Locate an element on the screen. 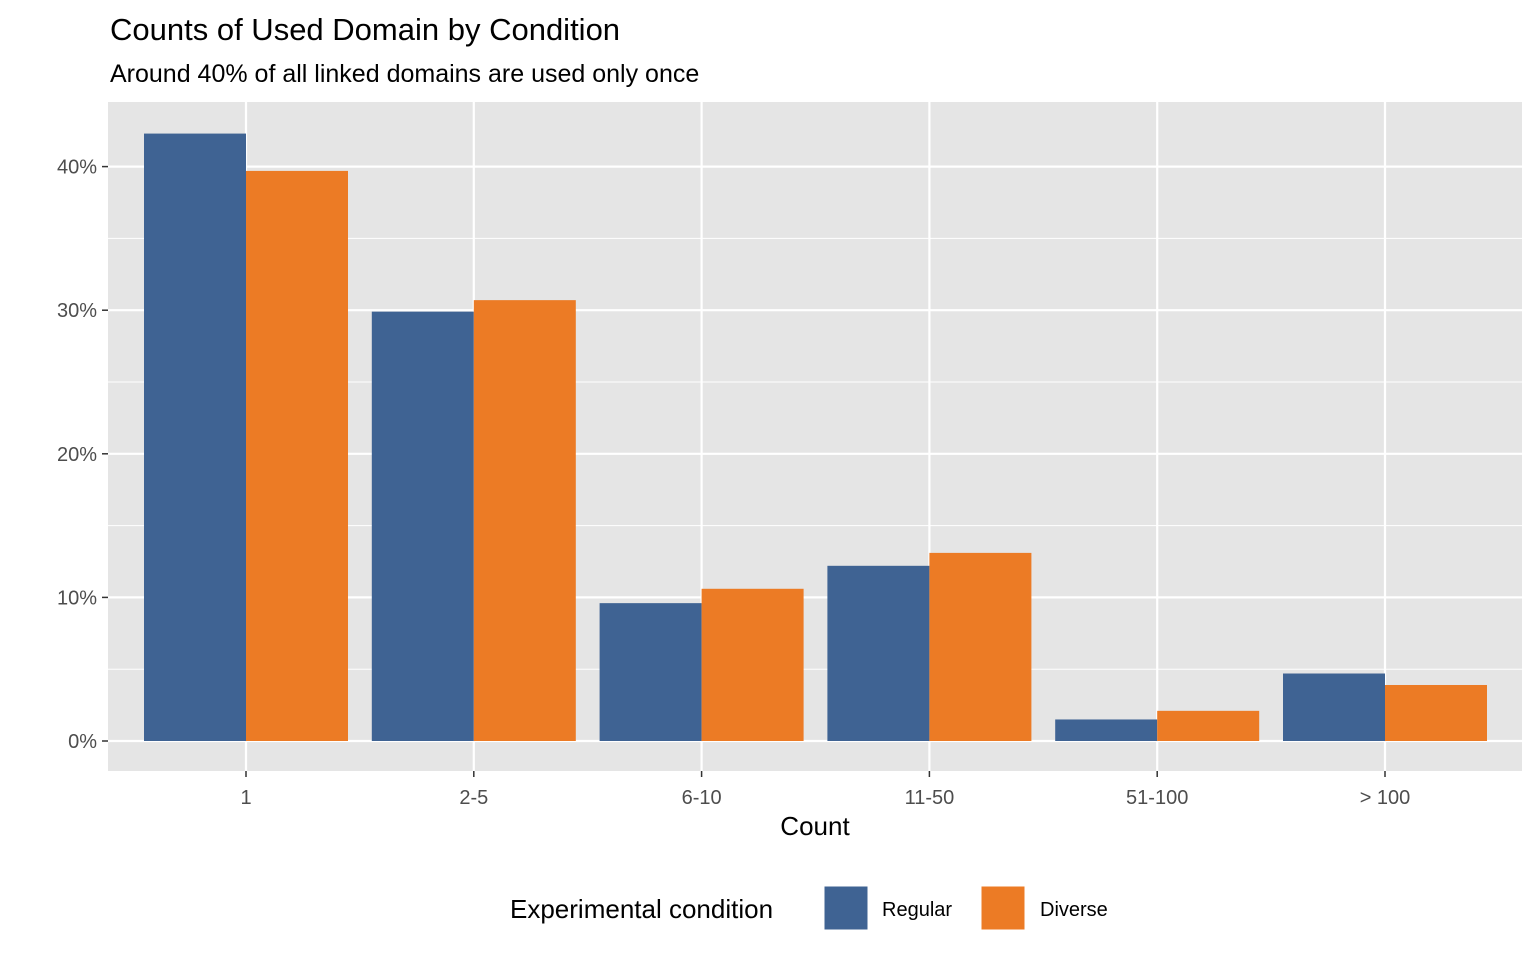 The width and height of the screenshot is (1536, 960). legend-key-diverse is located at coordinates (1003, 908).